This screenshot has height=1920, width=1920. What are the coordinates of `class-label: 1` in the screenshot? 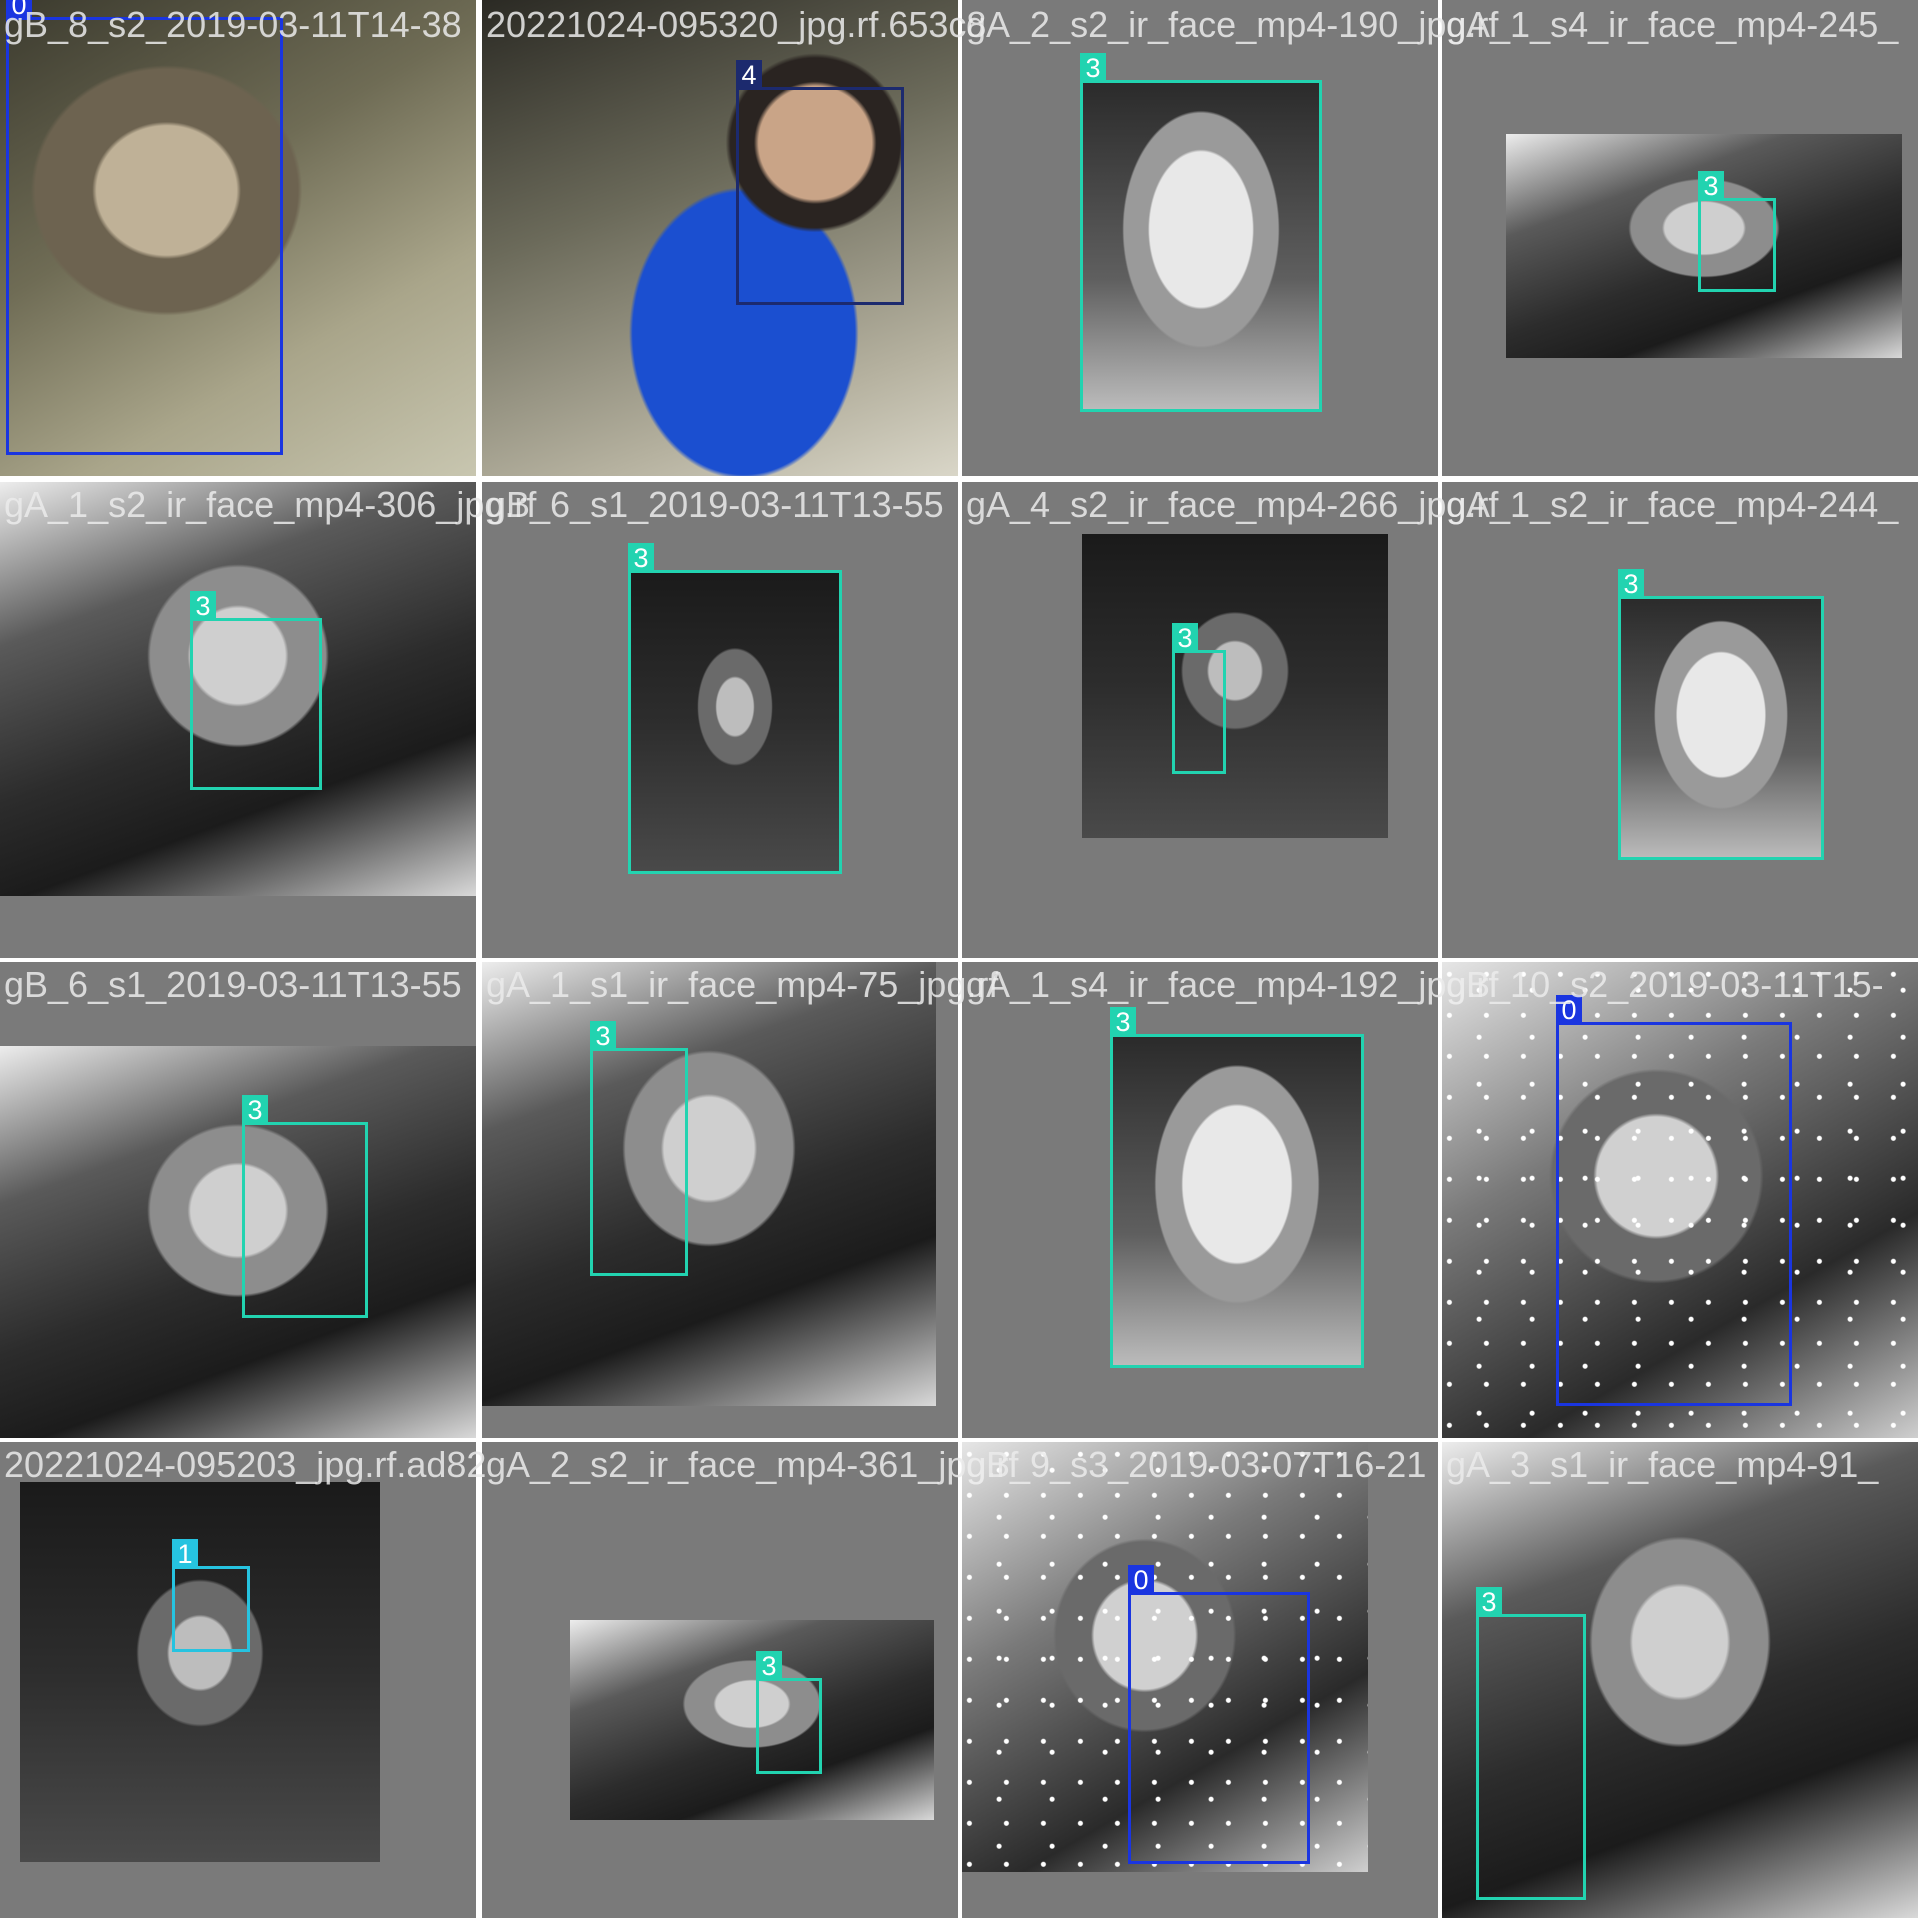 It's located at (185, 1554).